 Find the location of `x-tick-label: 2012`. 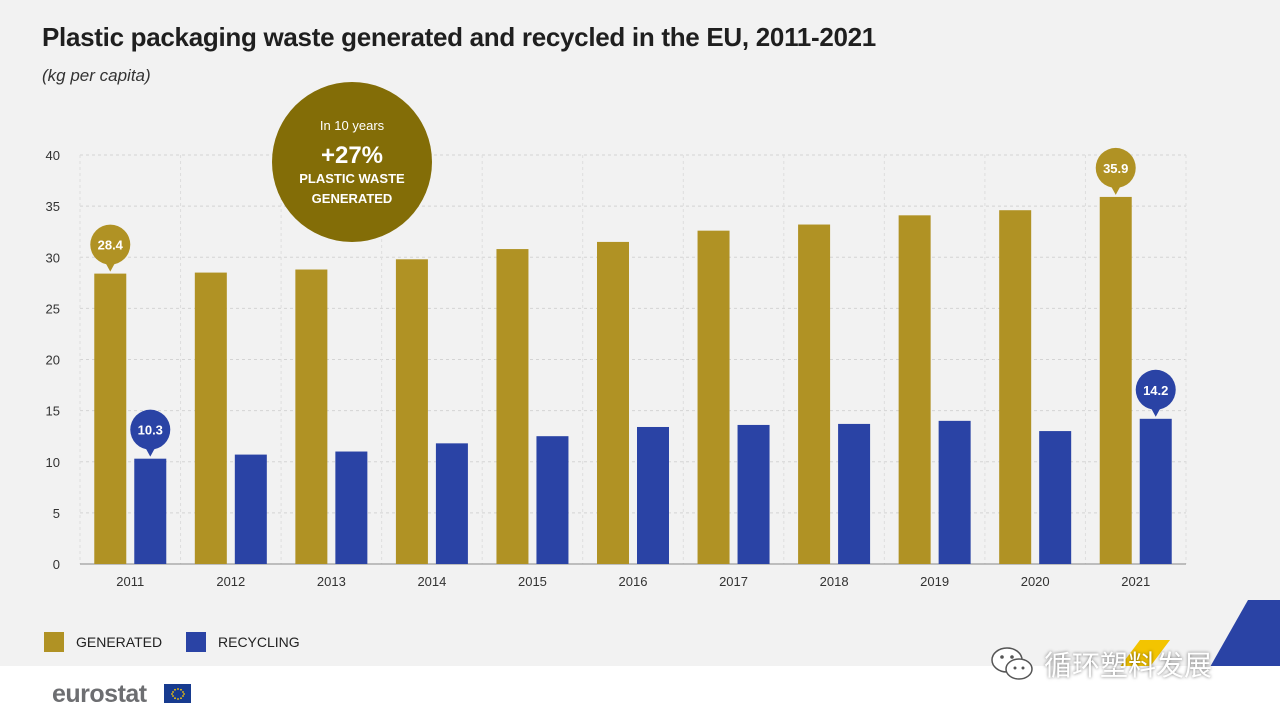

x-tick-label: 2012 is located at coordinates (230, 581).